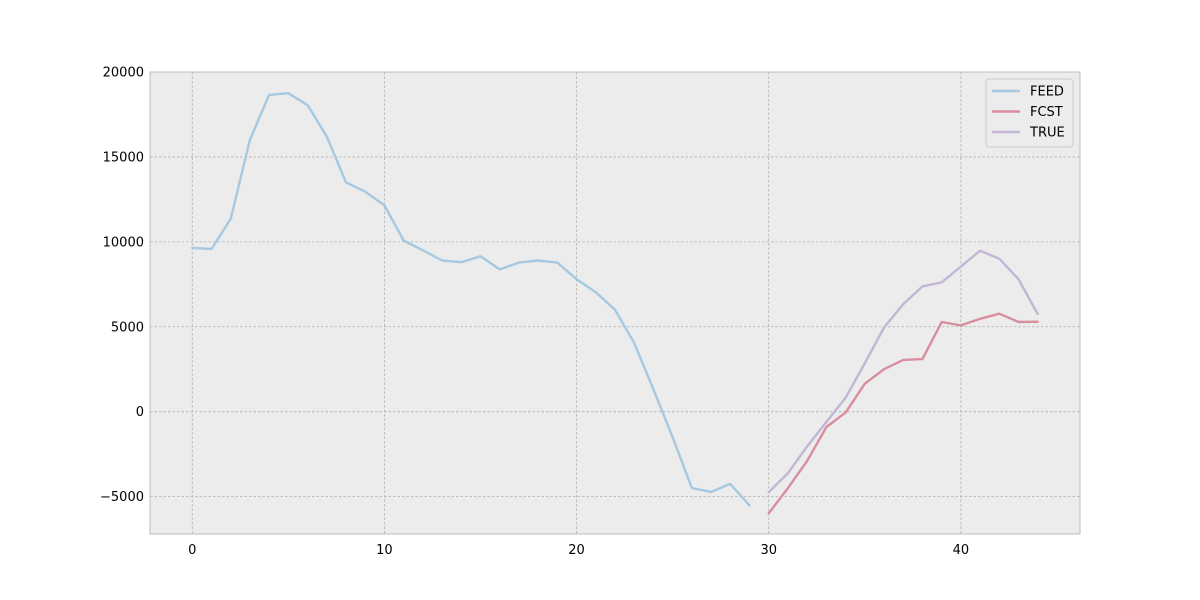 The image size is (1200, 600). I want to click on y-tick-label: 5000, so click(127, 327).